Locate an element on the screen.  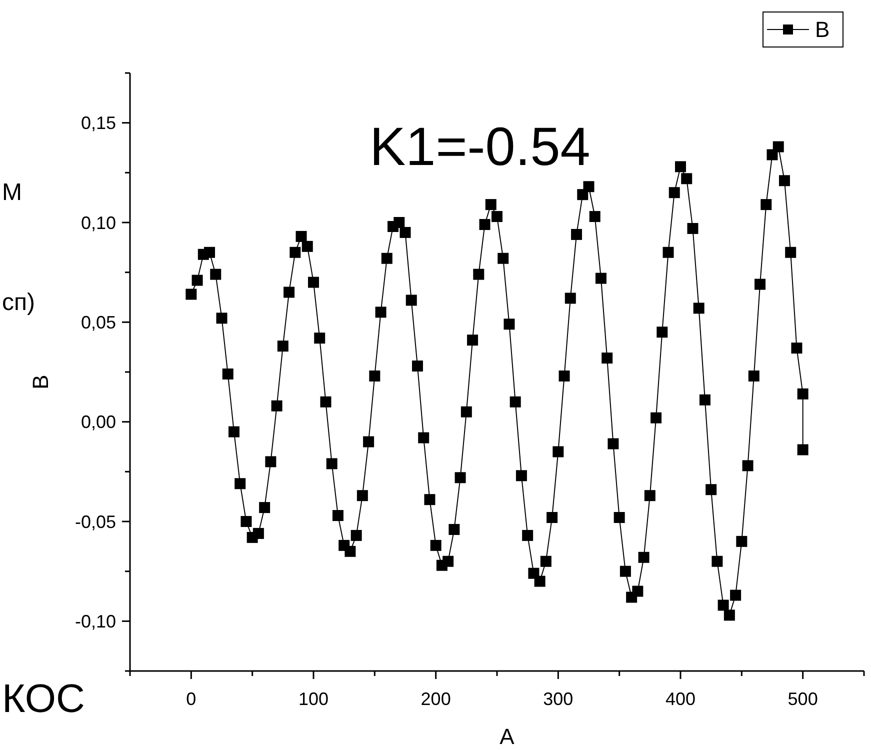
x-tick-label: 100 is located at coordinates (313, 699).